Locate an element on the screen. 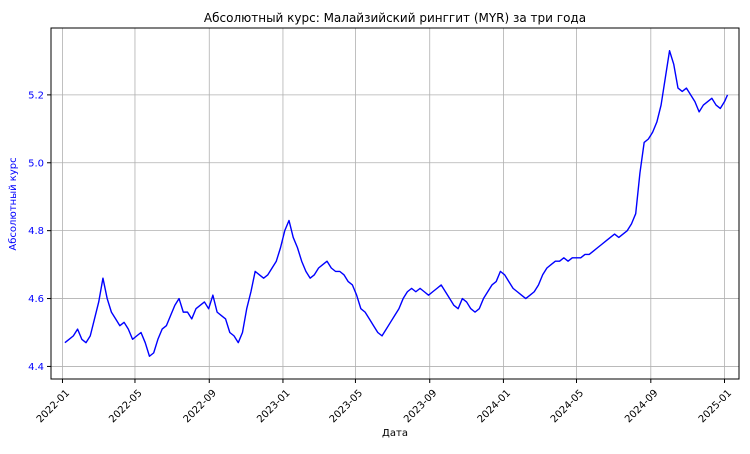 The width and height of the screenshot is (750, 454). y-ticks: 4.4 4.6 4.8 5.0 5.2 is located at coordinates (39, 231).